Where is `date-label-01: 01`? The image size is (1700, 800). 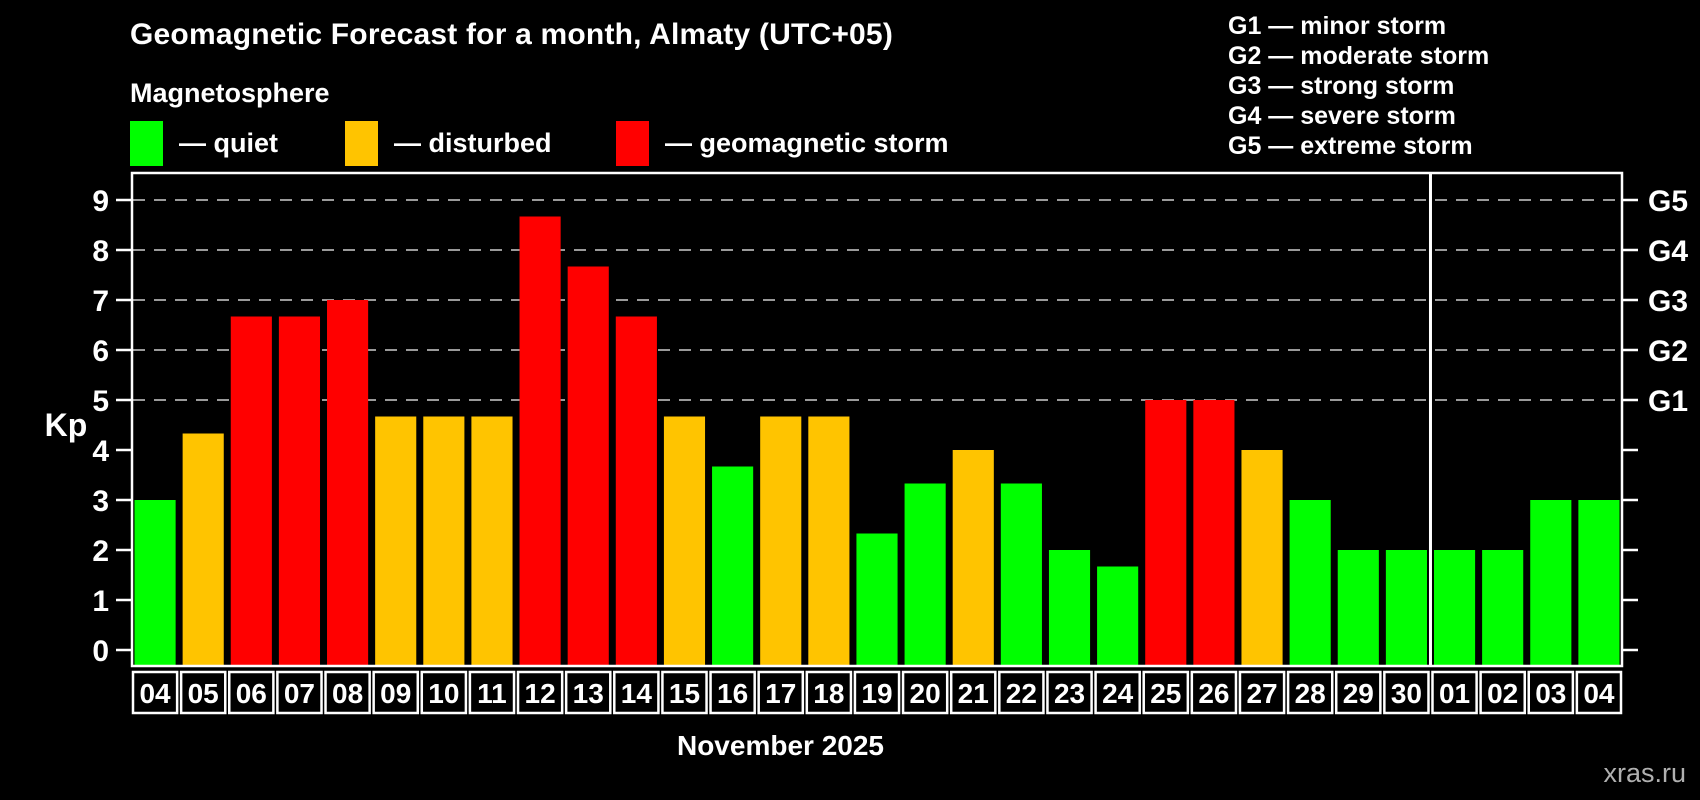 date-label-01: 01 is located at coordinates (1454, 693).